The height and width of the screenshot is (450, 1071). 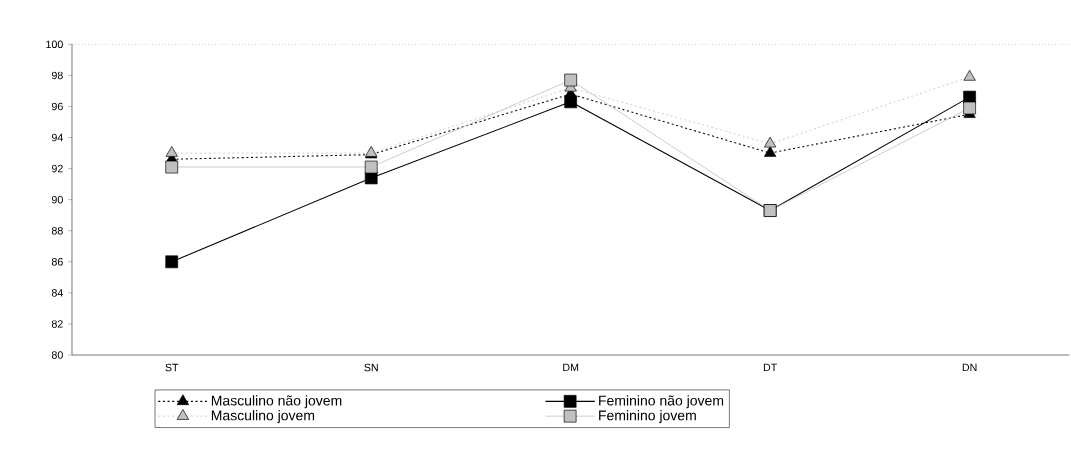 I want to click on legend-label: Masculino não jovem, so click(x=276, y=402).